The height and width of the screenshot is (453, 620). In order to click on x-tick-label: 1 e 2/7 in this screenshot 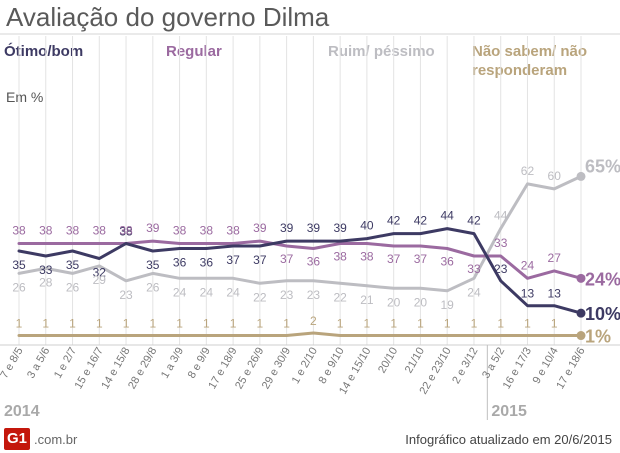, I will do `click(65, 363)`.